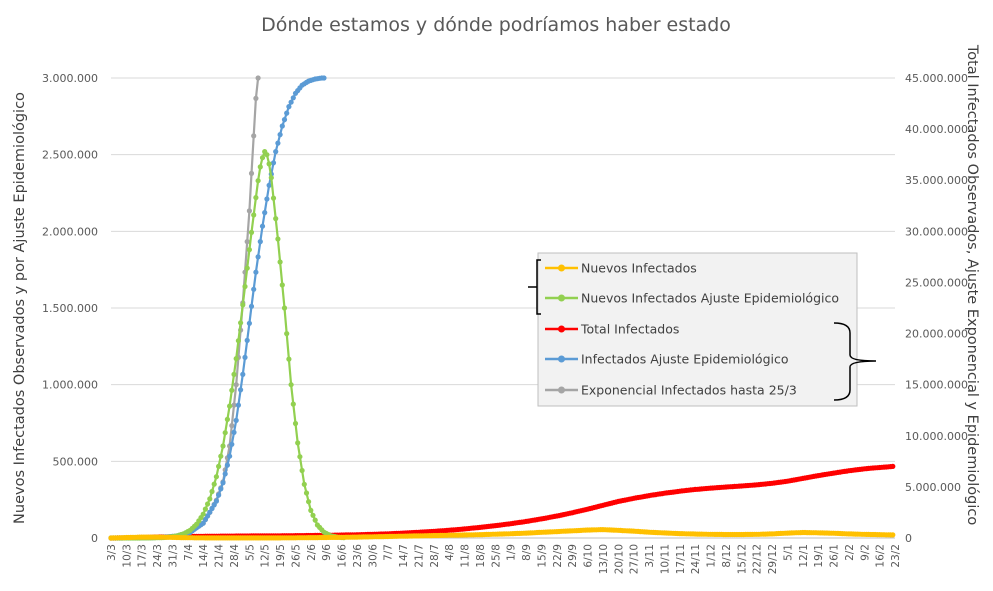  What do you see at coordinates (70, 385) in the screenshot?
I see `y-tick-label: 1.000.000` at bounding box center [70, 385].